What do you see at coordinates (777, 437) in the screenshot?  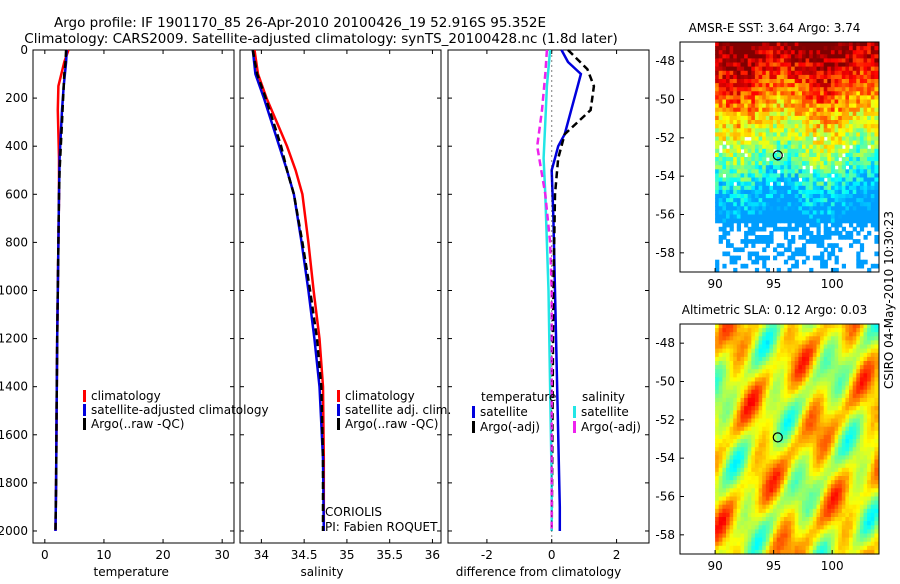 I see `float-position-marker` at bounding box center [777, 437].